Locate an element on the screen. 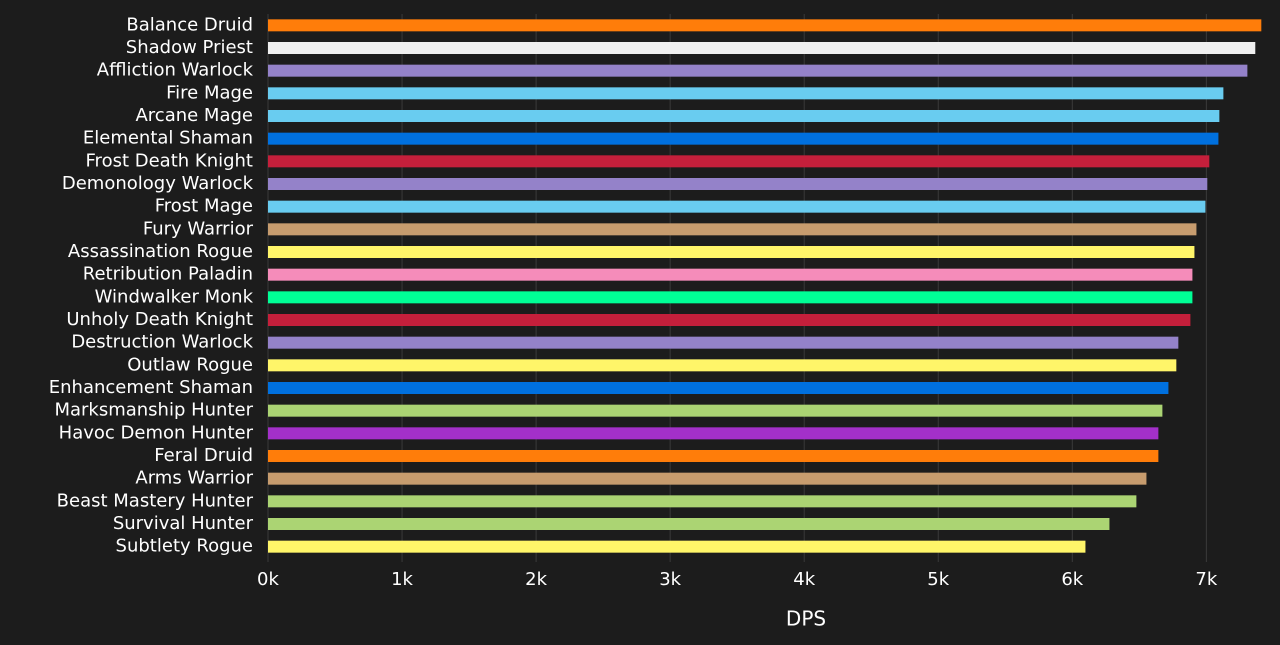  x-tick-label: 6k is located at coordinates (1072, 579).